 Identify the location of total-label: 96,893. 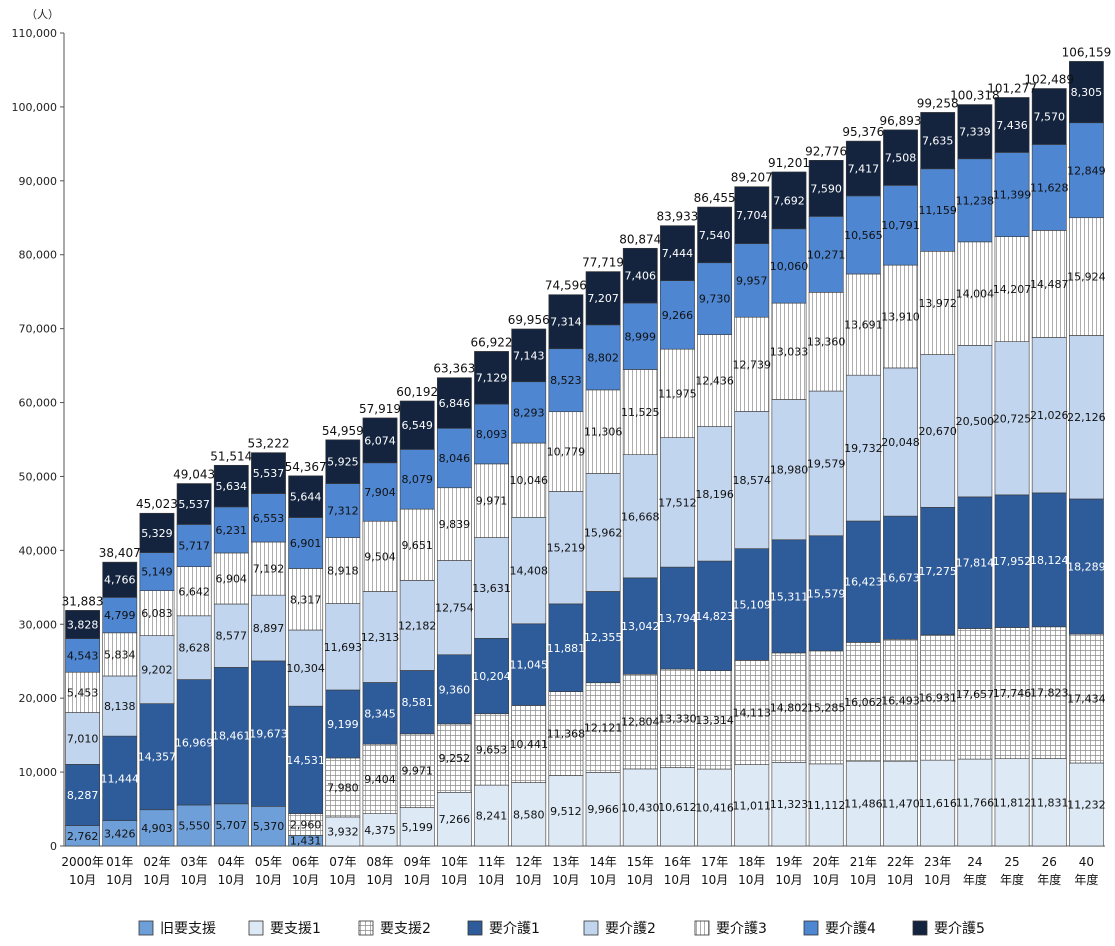
(901, 121).